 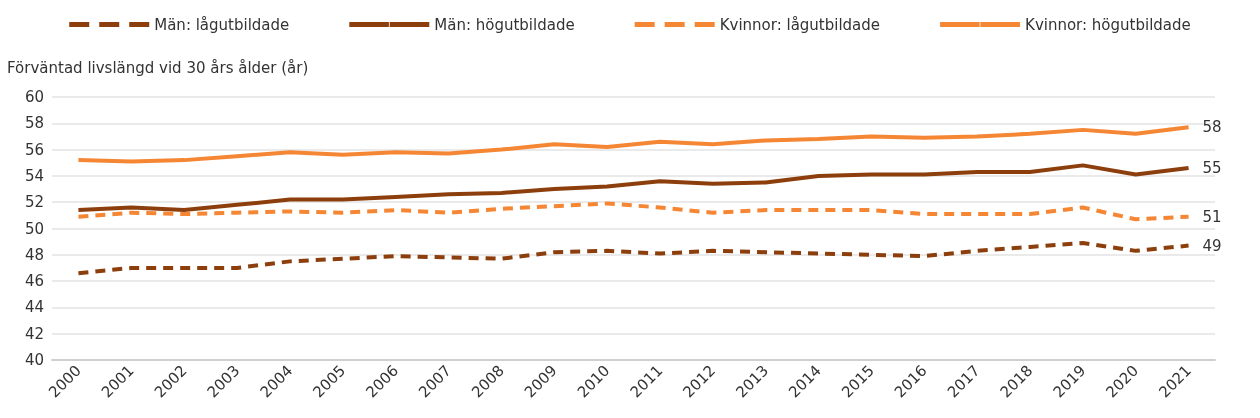 I want to click on y-tick-label: 44, so click(x=34, y=307).